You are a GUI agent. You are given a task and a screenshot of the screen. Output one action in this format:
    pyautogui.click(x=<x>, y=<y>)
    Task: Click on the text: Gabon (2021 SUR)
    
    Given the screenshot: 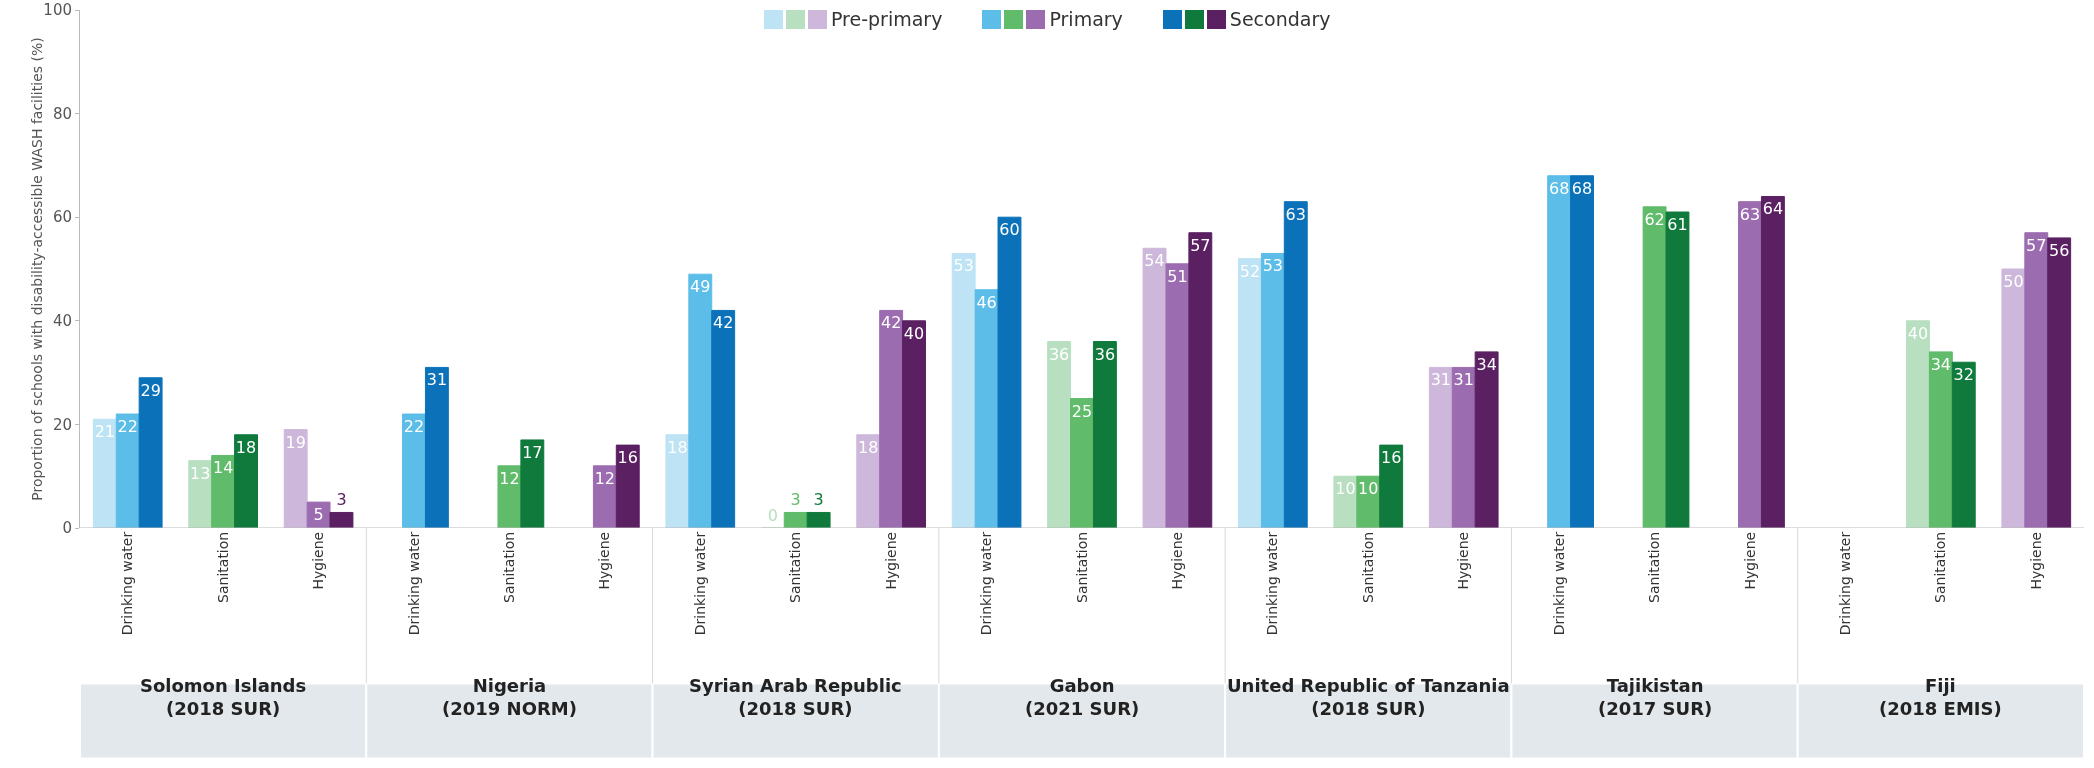 What is the action you would take?
    pyautogui.click(x=1082, y=697)
    